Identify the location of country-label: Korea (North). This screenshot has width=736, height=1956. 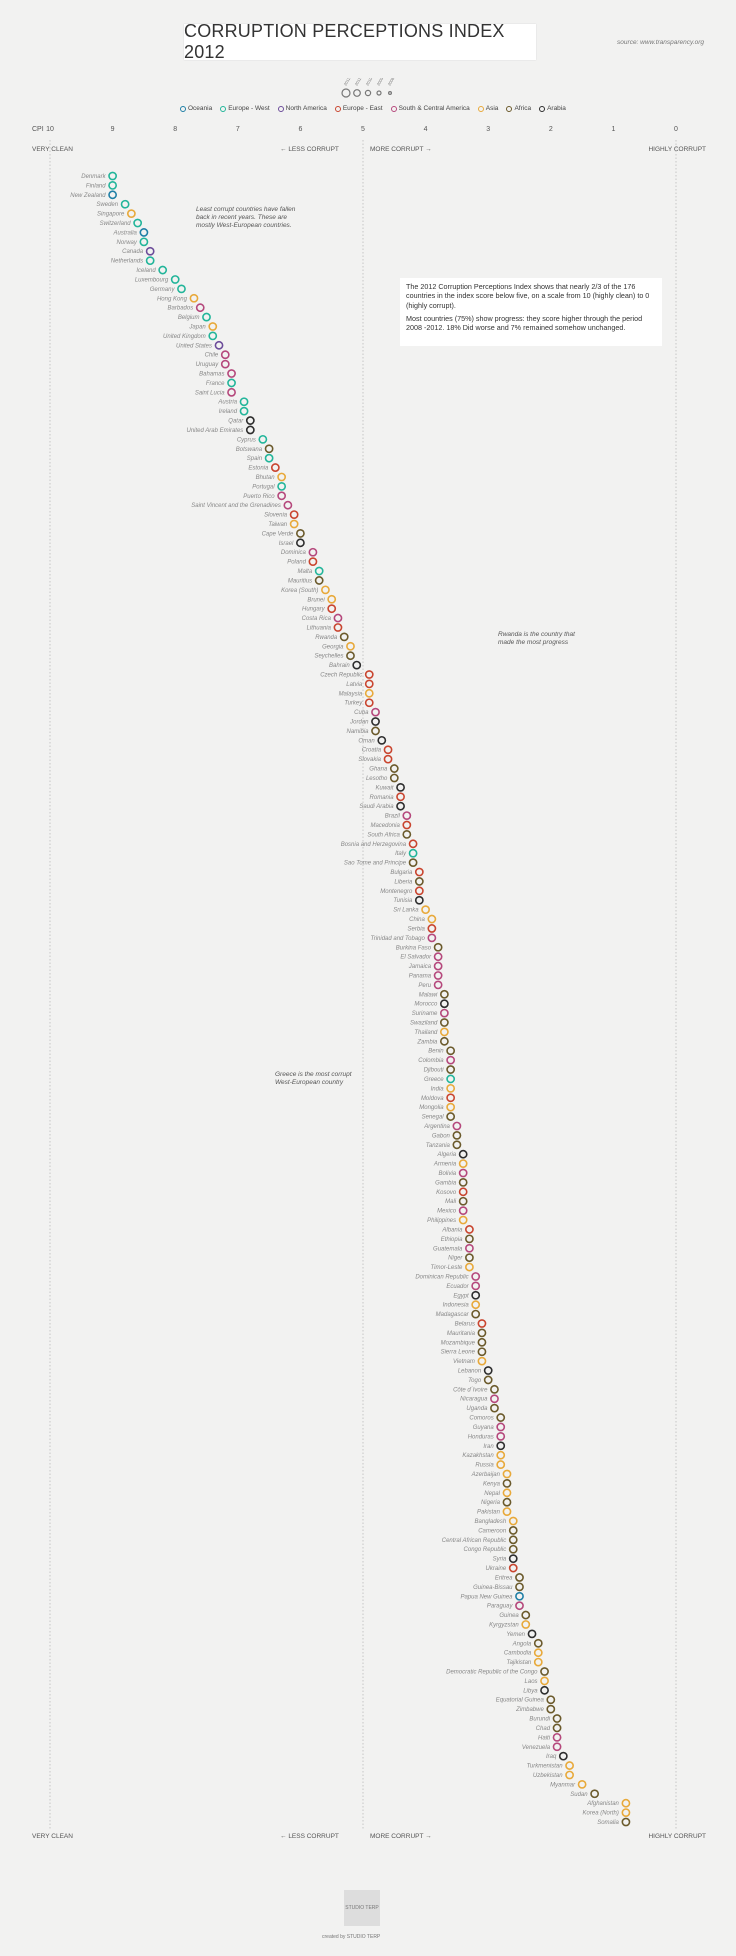
(601, 1814).